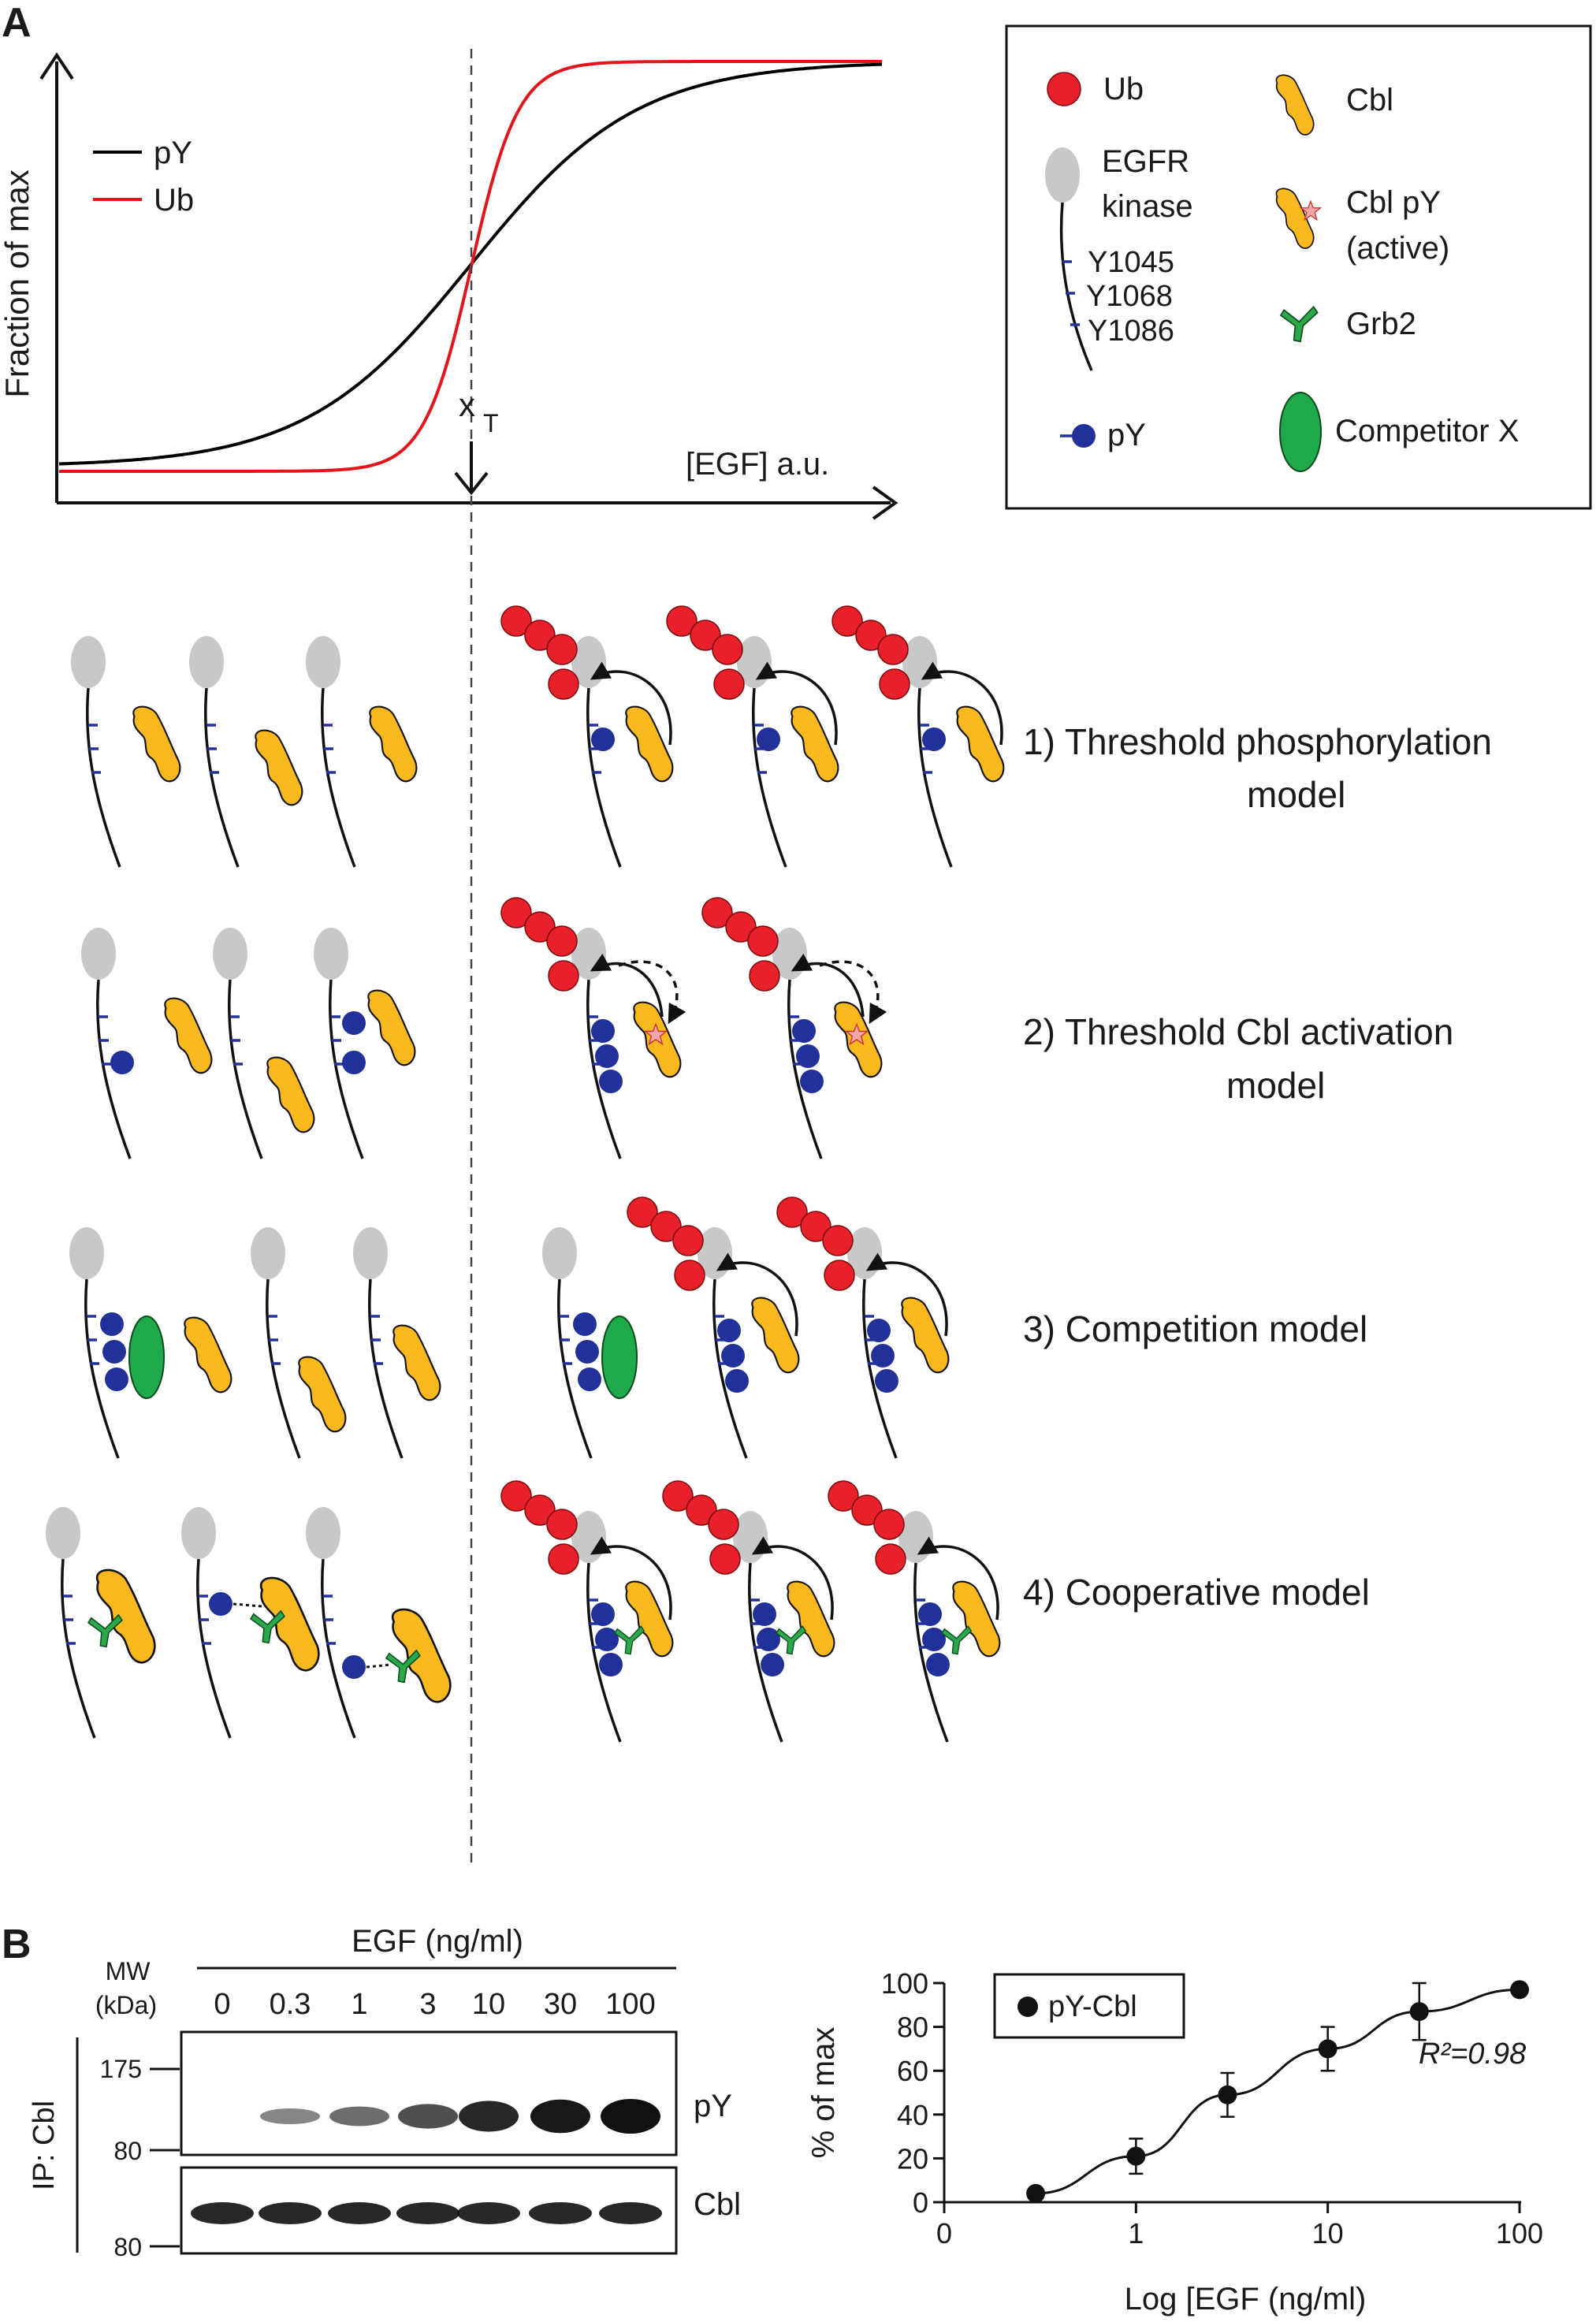 This screenshot has height=2322, width=1596. What do you see at coordinates (630, 2004) in the screenshot?
I see `lane-label: 100` at bounding box center [630, 2004].